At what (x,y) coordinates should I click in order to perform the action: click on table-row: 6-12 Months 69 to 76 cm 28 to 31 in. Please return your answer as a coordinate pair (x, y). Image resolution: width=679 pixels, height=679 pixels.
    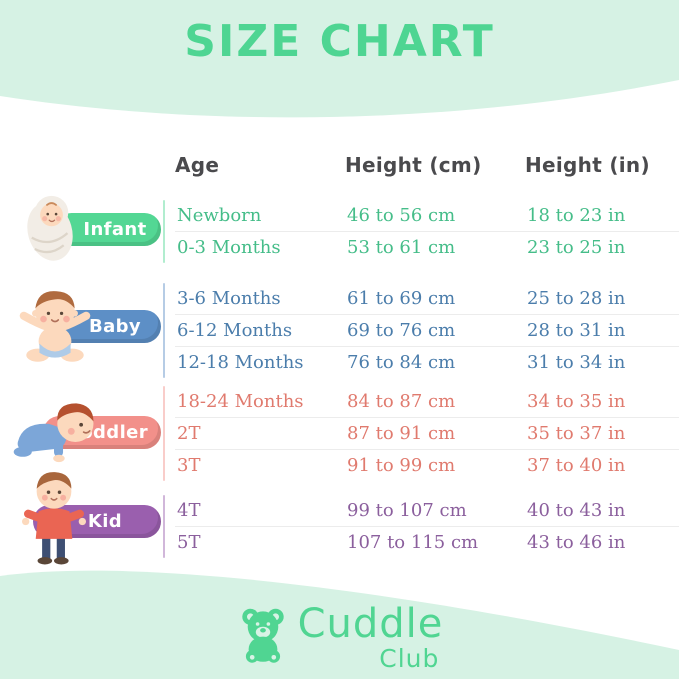
    Looking at the image, I should click on (427, 331).